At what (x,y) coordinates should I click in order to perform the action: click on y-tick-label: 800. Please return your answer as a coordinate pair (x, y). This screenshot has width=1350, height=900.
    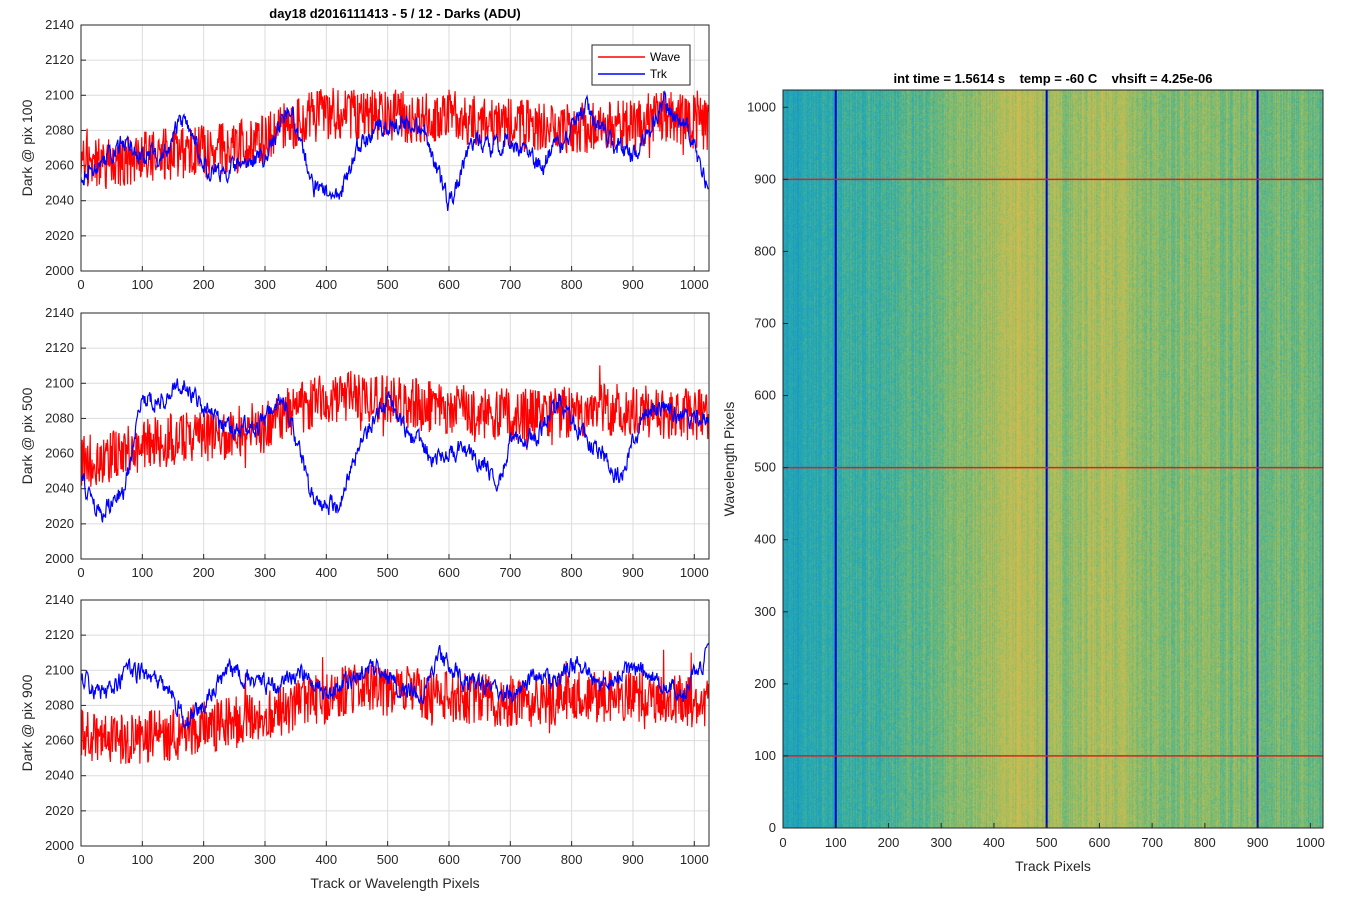
    Looking at the image, I should click on (765, 250).